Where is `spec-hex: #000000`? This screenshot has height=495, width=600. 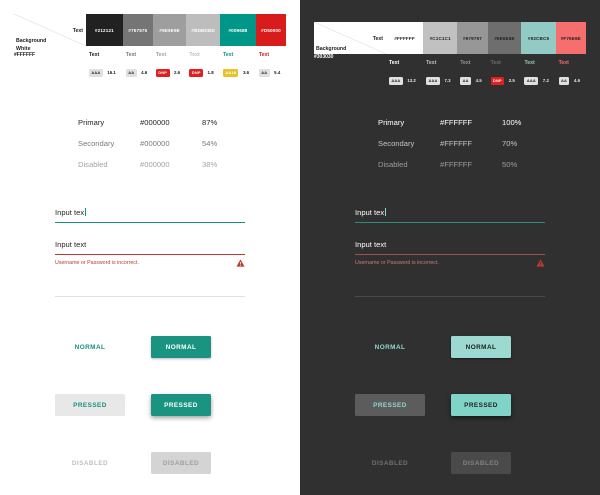
spec-hex: #000000 is located at coordinates (155, 164).